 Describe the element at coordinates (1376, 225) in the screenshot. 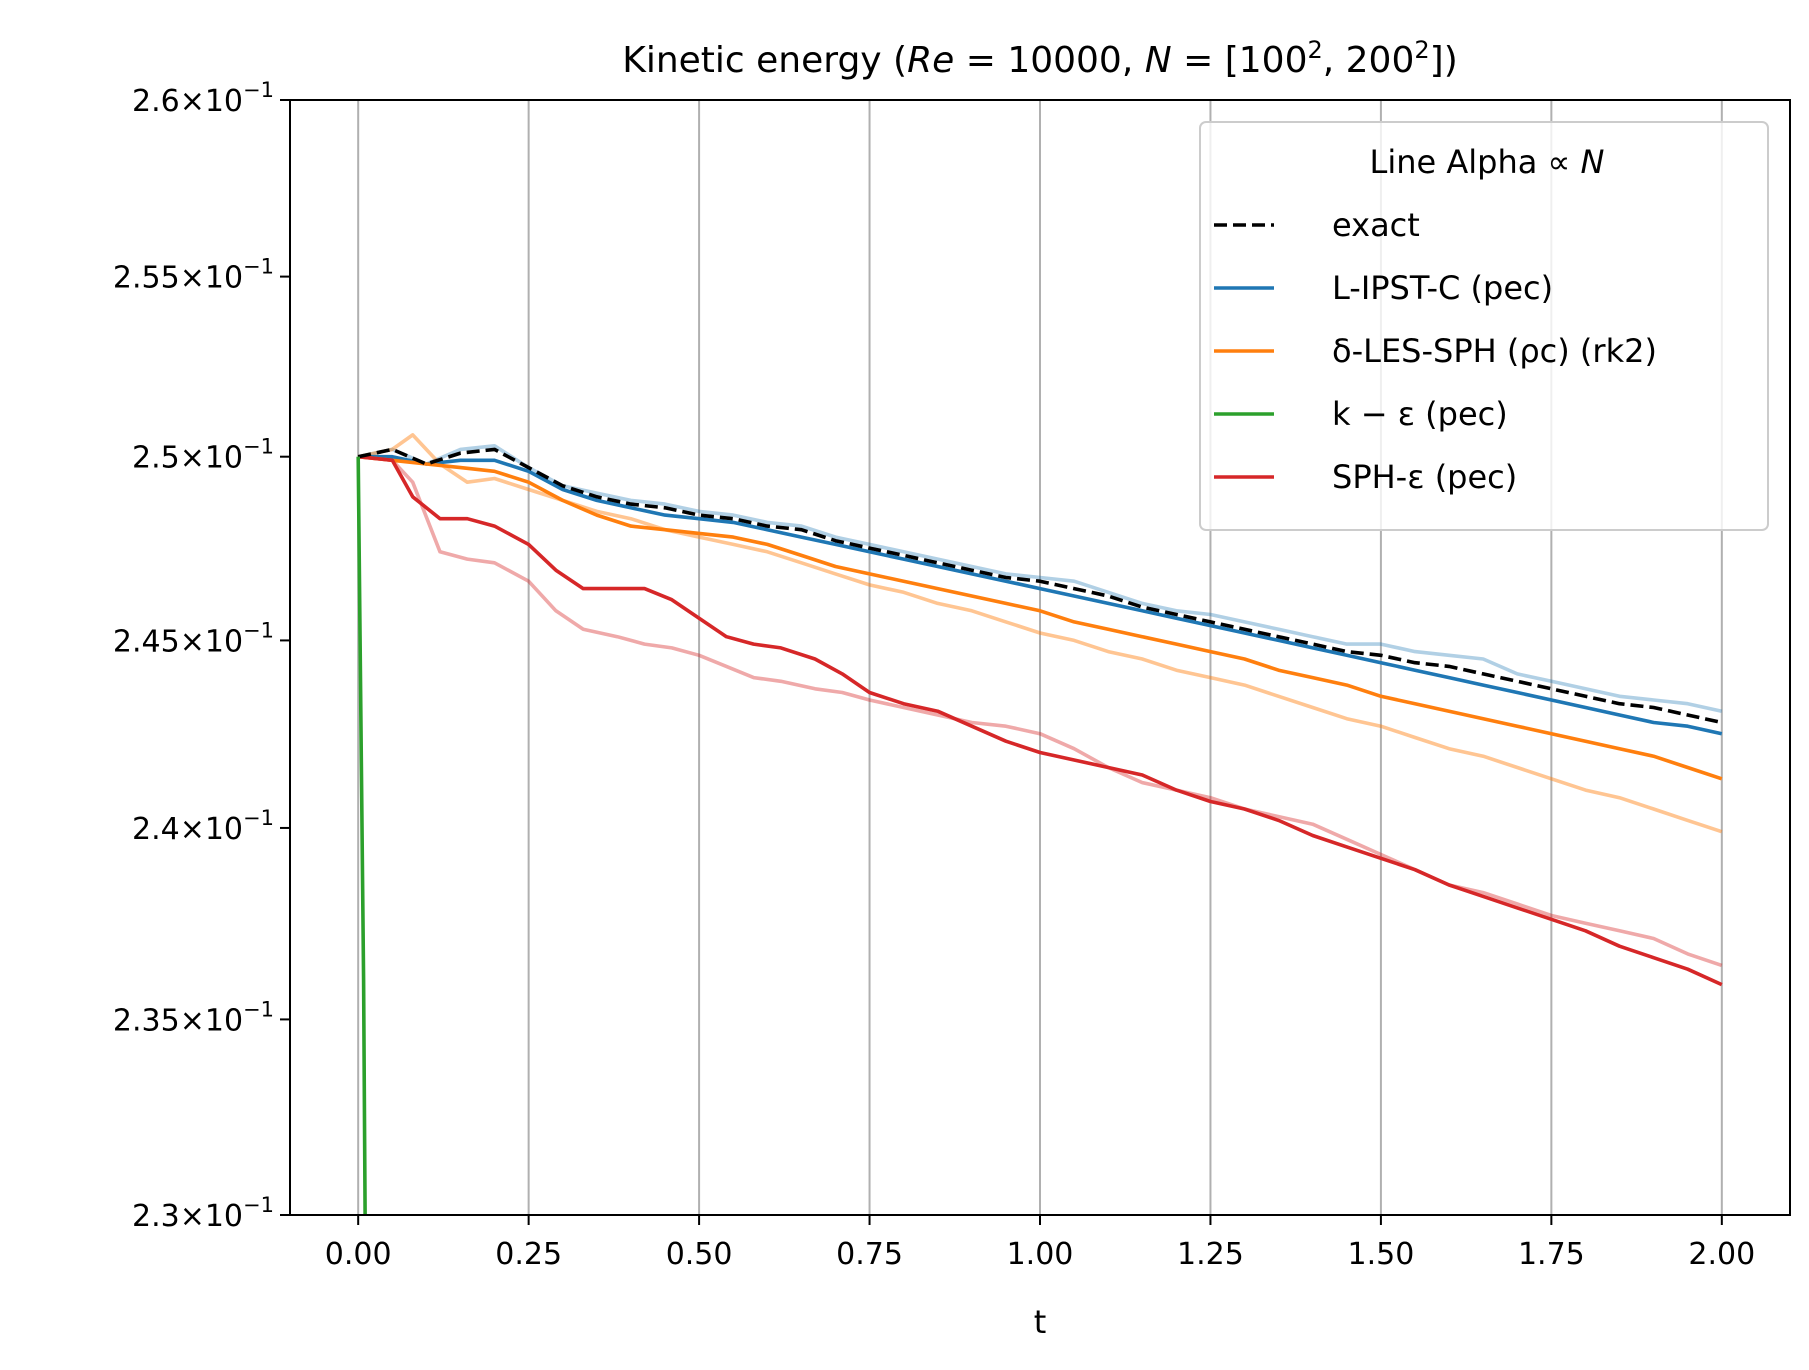

I see `legend-label: exact` at that location.